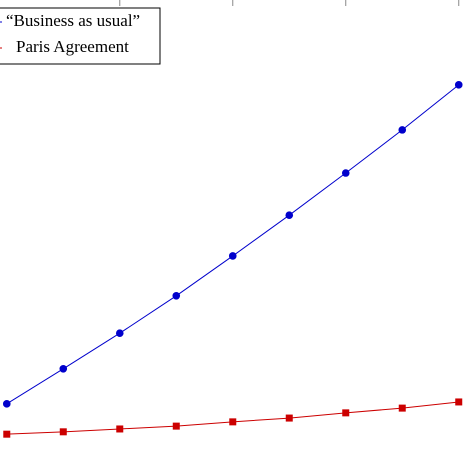  I want to click on legend-label: Paris Agreement, so click(72, 46).